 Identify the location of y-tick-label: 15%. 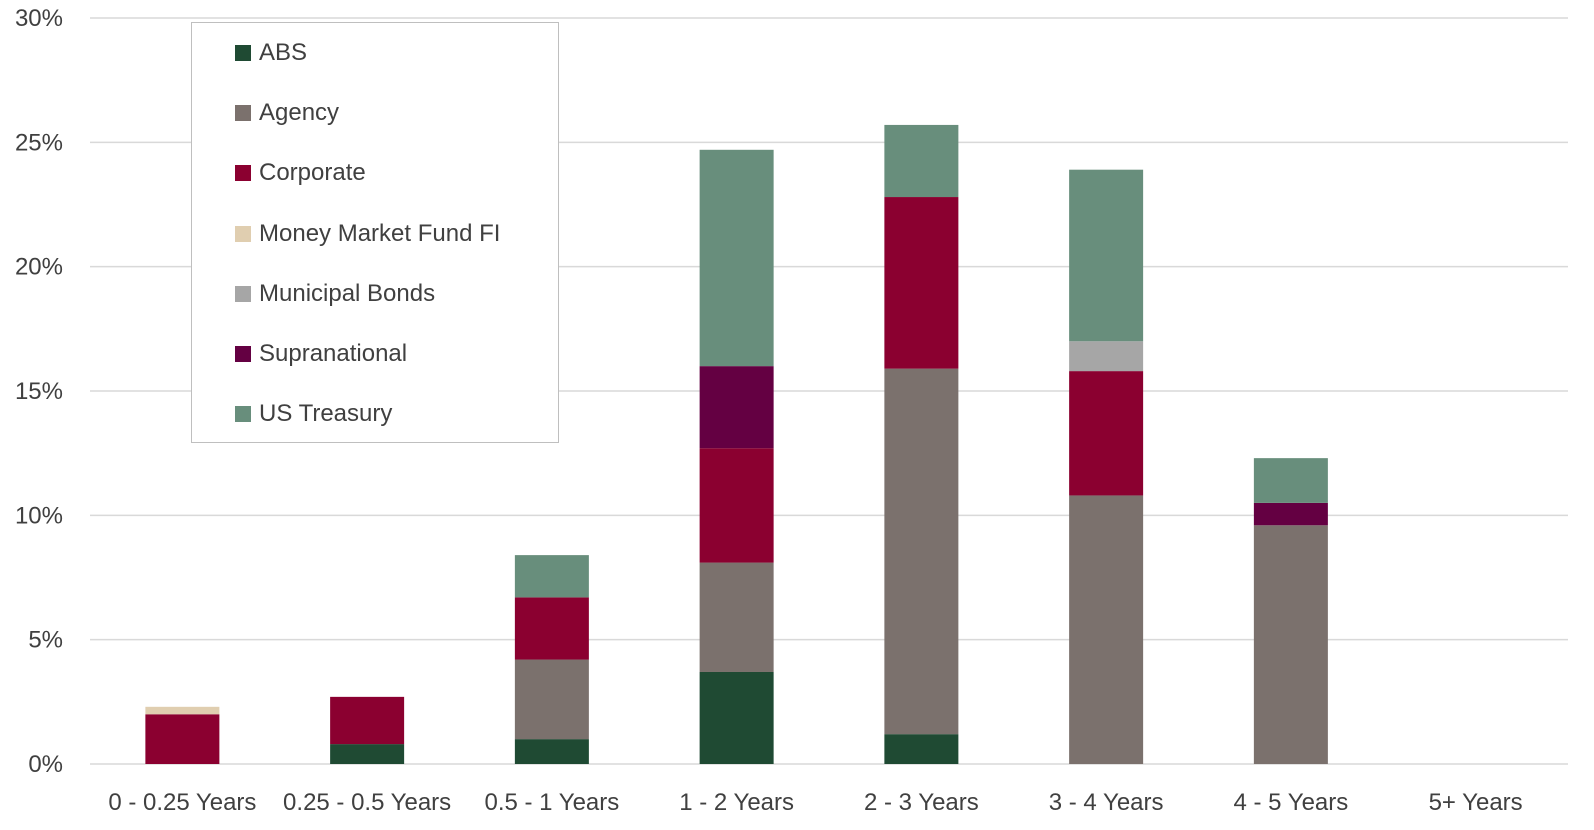
(39, 391).